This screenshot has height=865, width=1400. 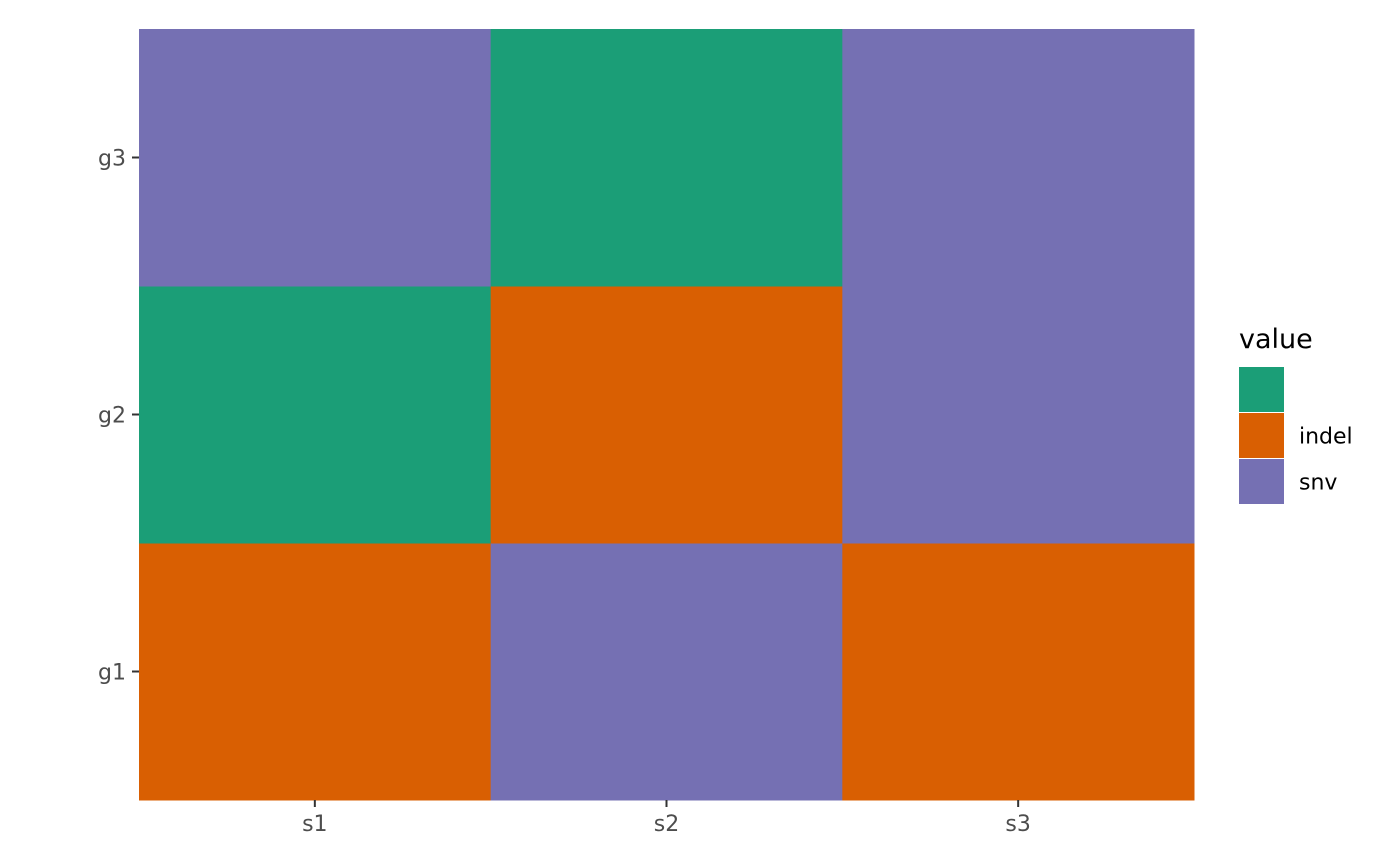 What do you see at coordinates (1017, 824) in the screenshot?
I see `x-tick-label-s3: s3` at bounding box center [1017, 824].